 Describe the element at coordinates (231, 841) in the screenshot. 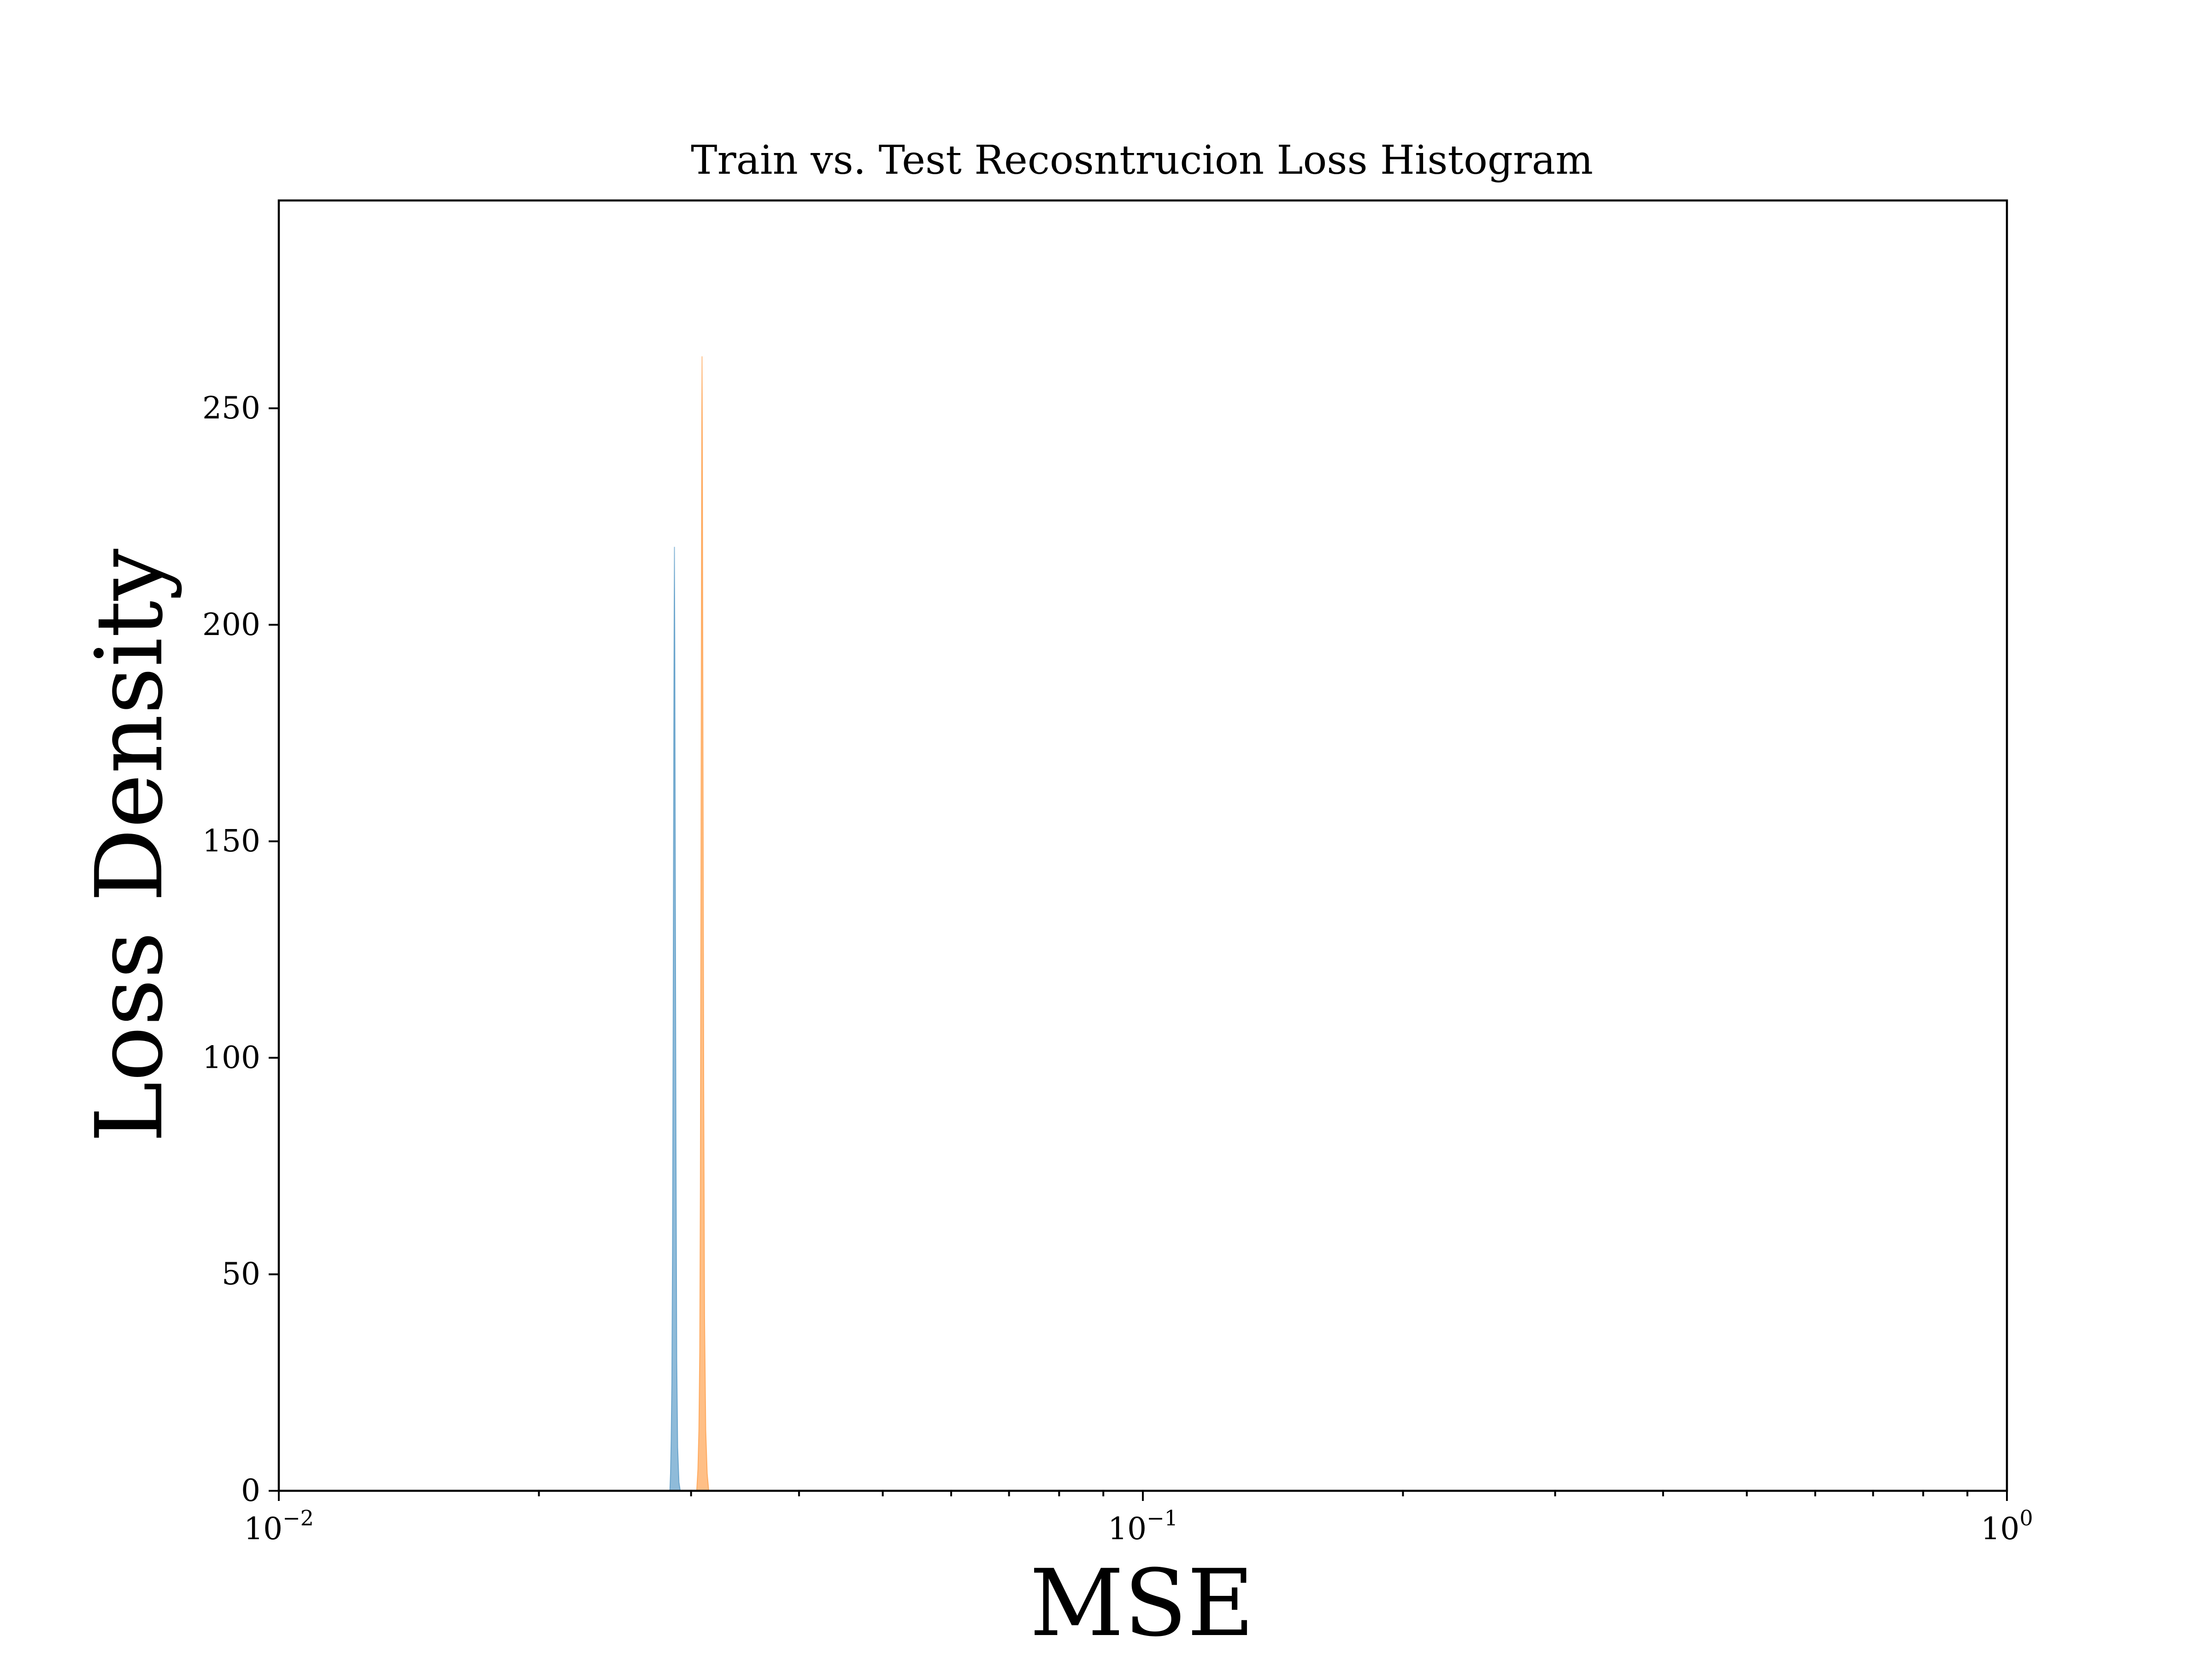

I see `y-tick-label: 150` at that location.